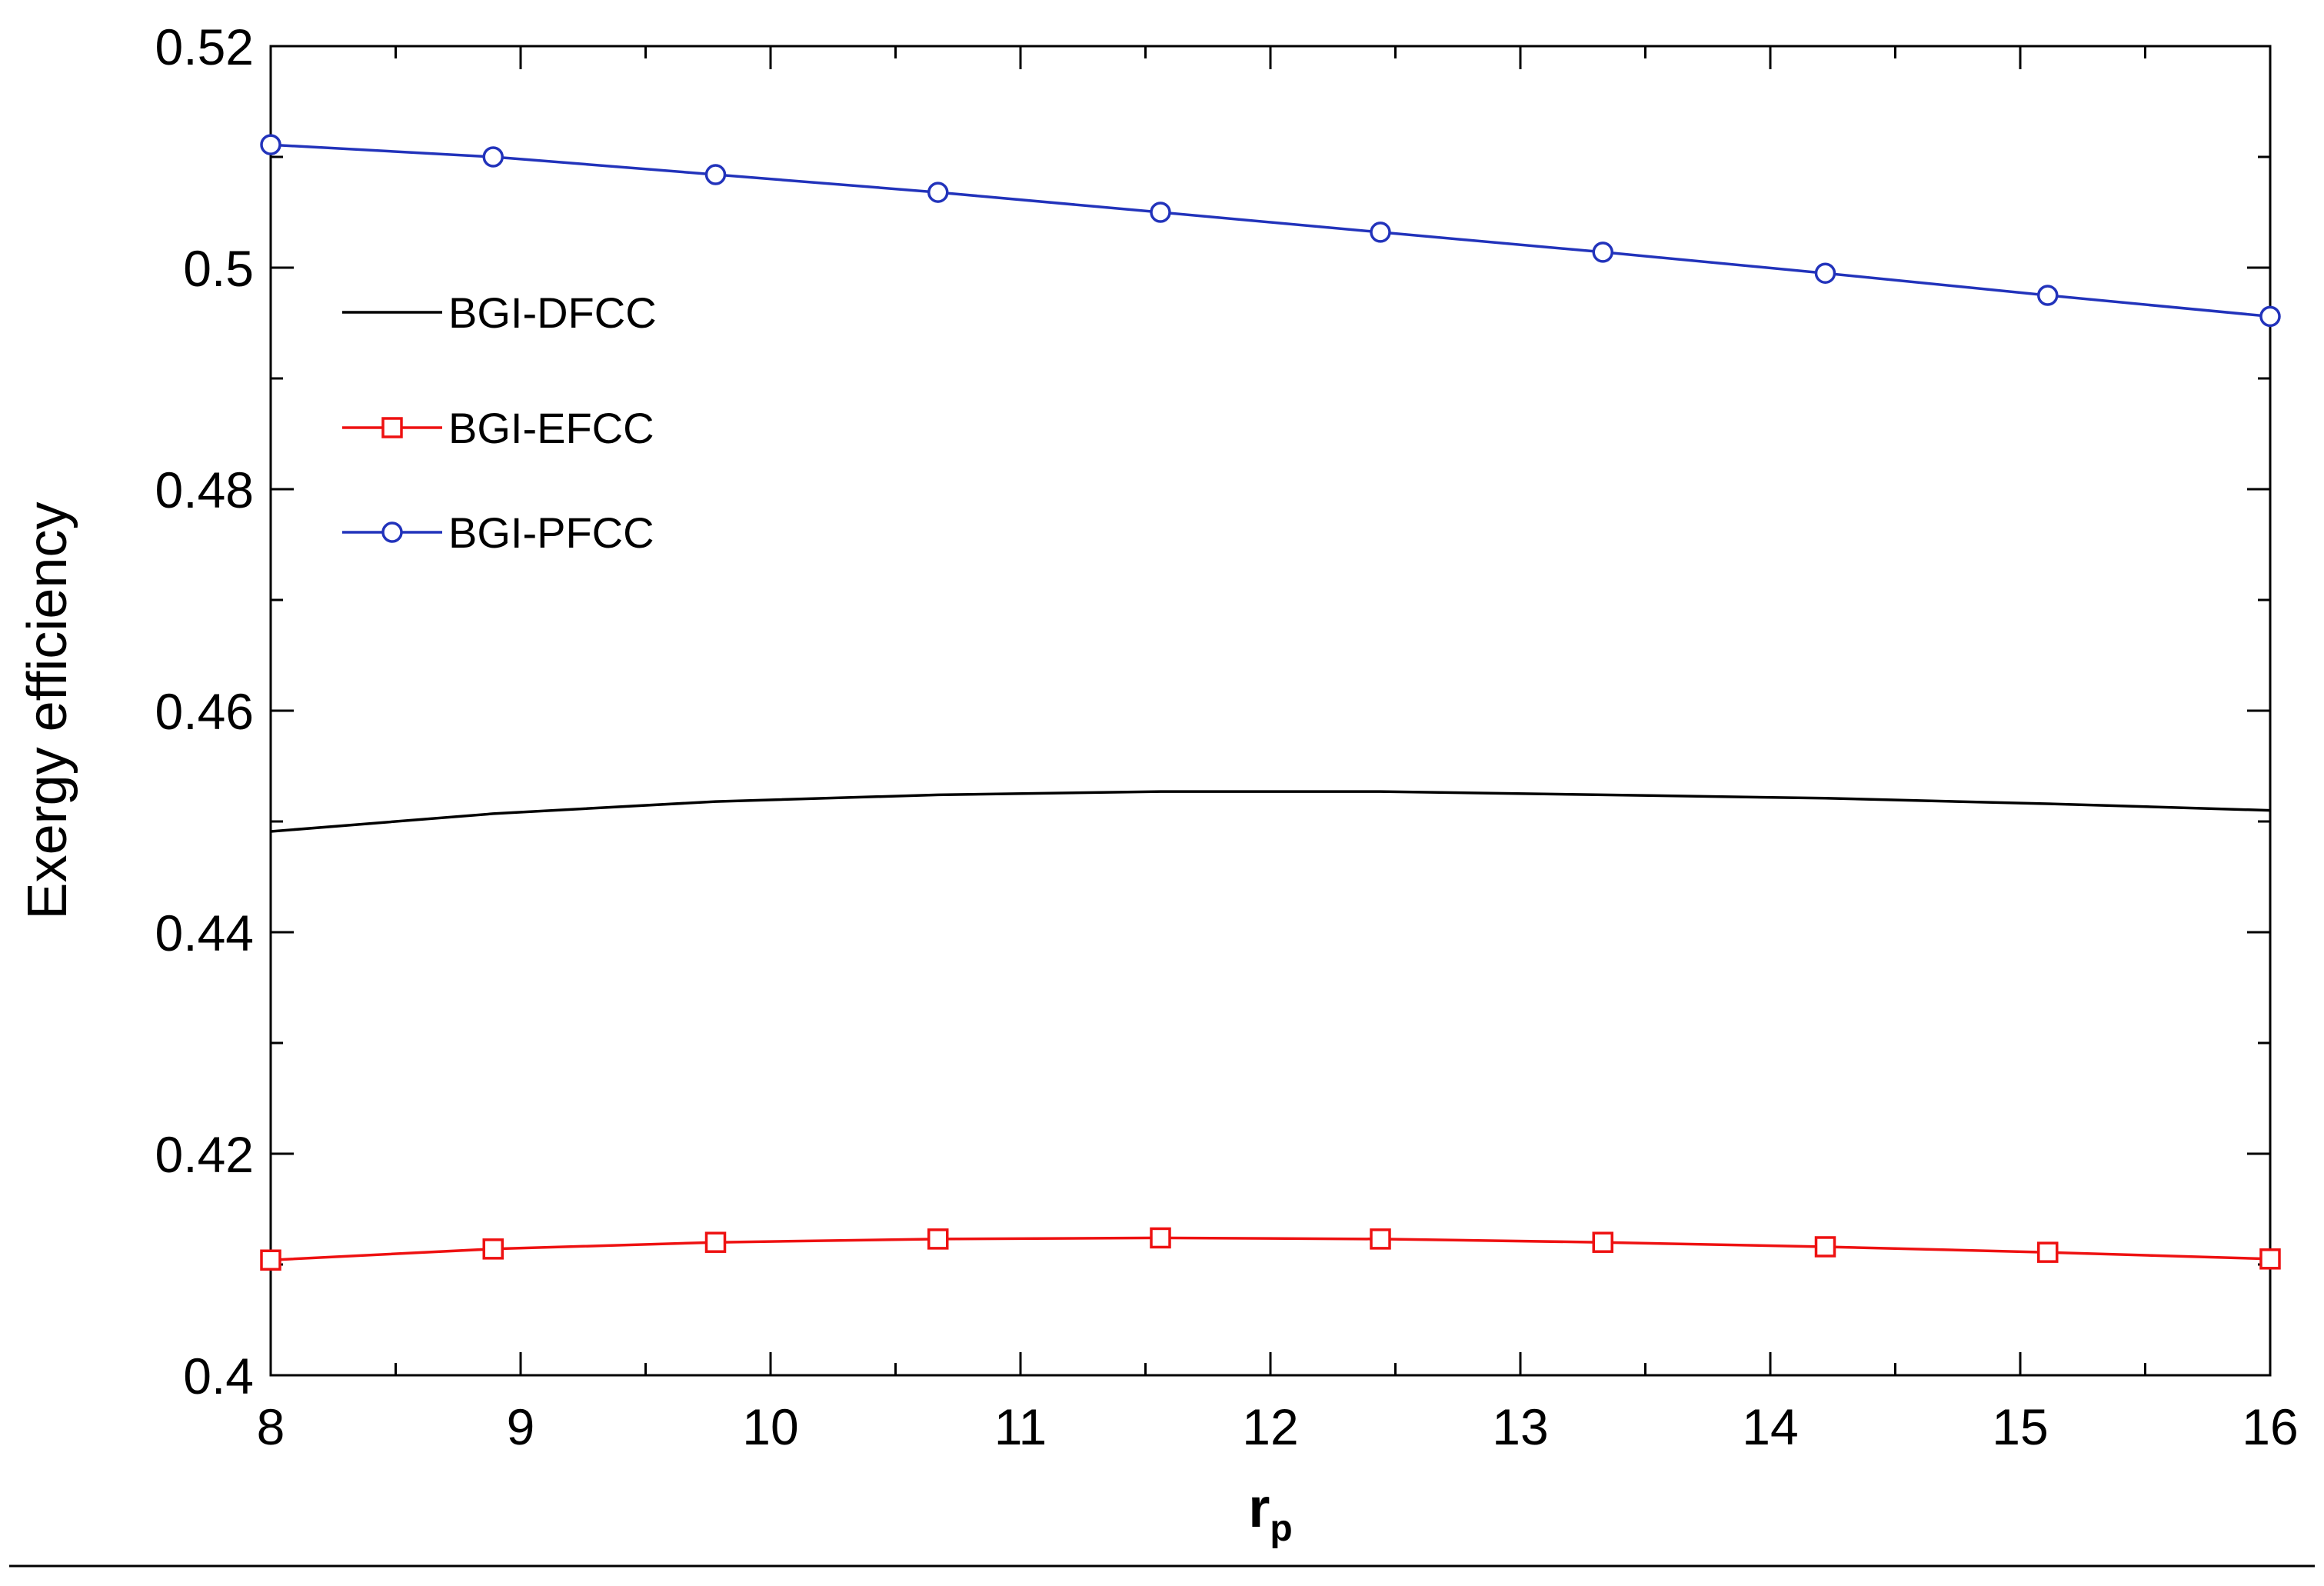 The height and width of the screenshot is (1586, 2324). I want to click on y-tick-label: 0.4, so click(218, 1376).